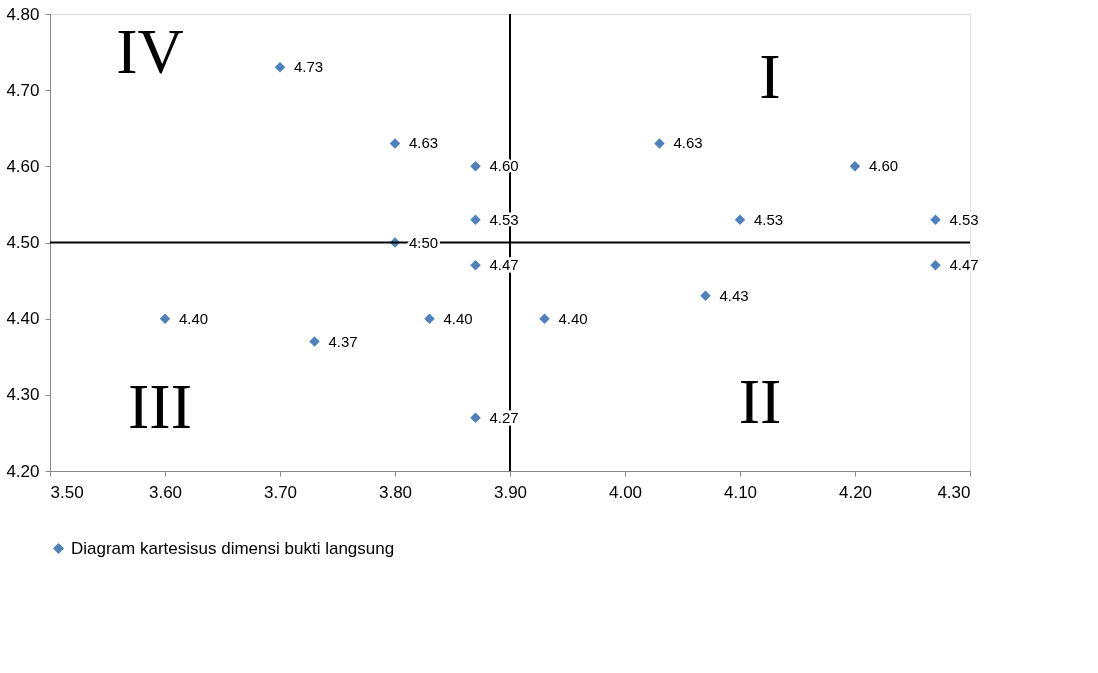 The width and height of the screenshot is (1098, 673). Describe the element at coordinates (23, 14) in the screenshot. I see `y-tick-label: 4.80` at that location.